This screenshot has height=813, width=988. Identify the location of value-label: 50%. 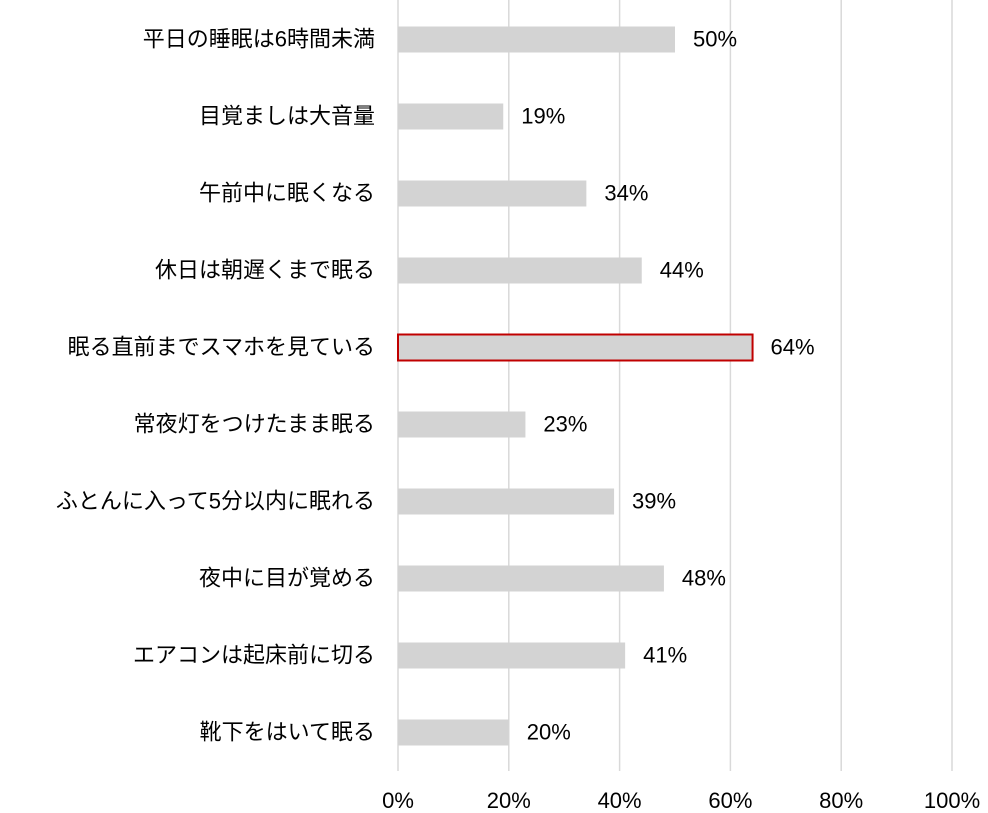
(715, 38).